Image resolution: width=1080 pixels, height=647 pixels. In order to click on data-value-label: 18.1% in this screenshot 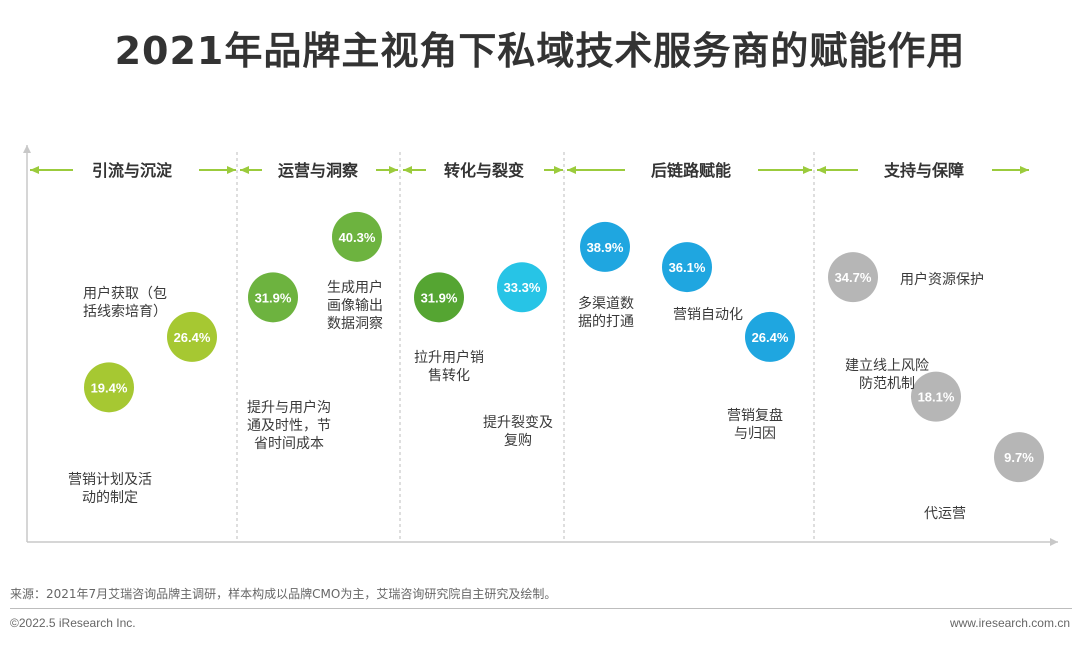, I will do `click(936, 397)`.